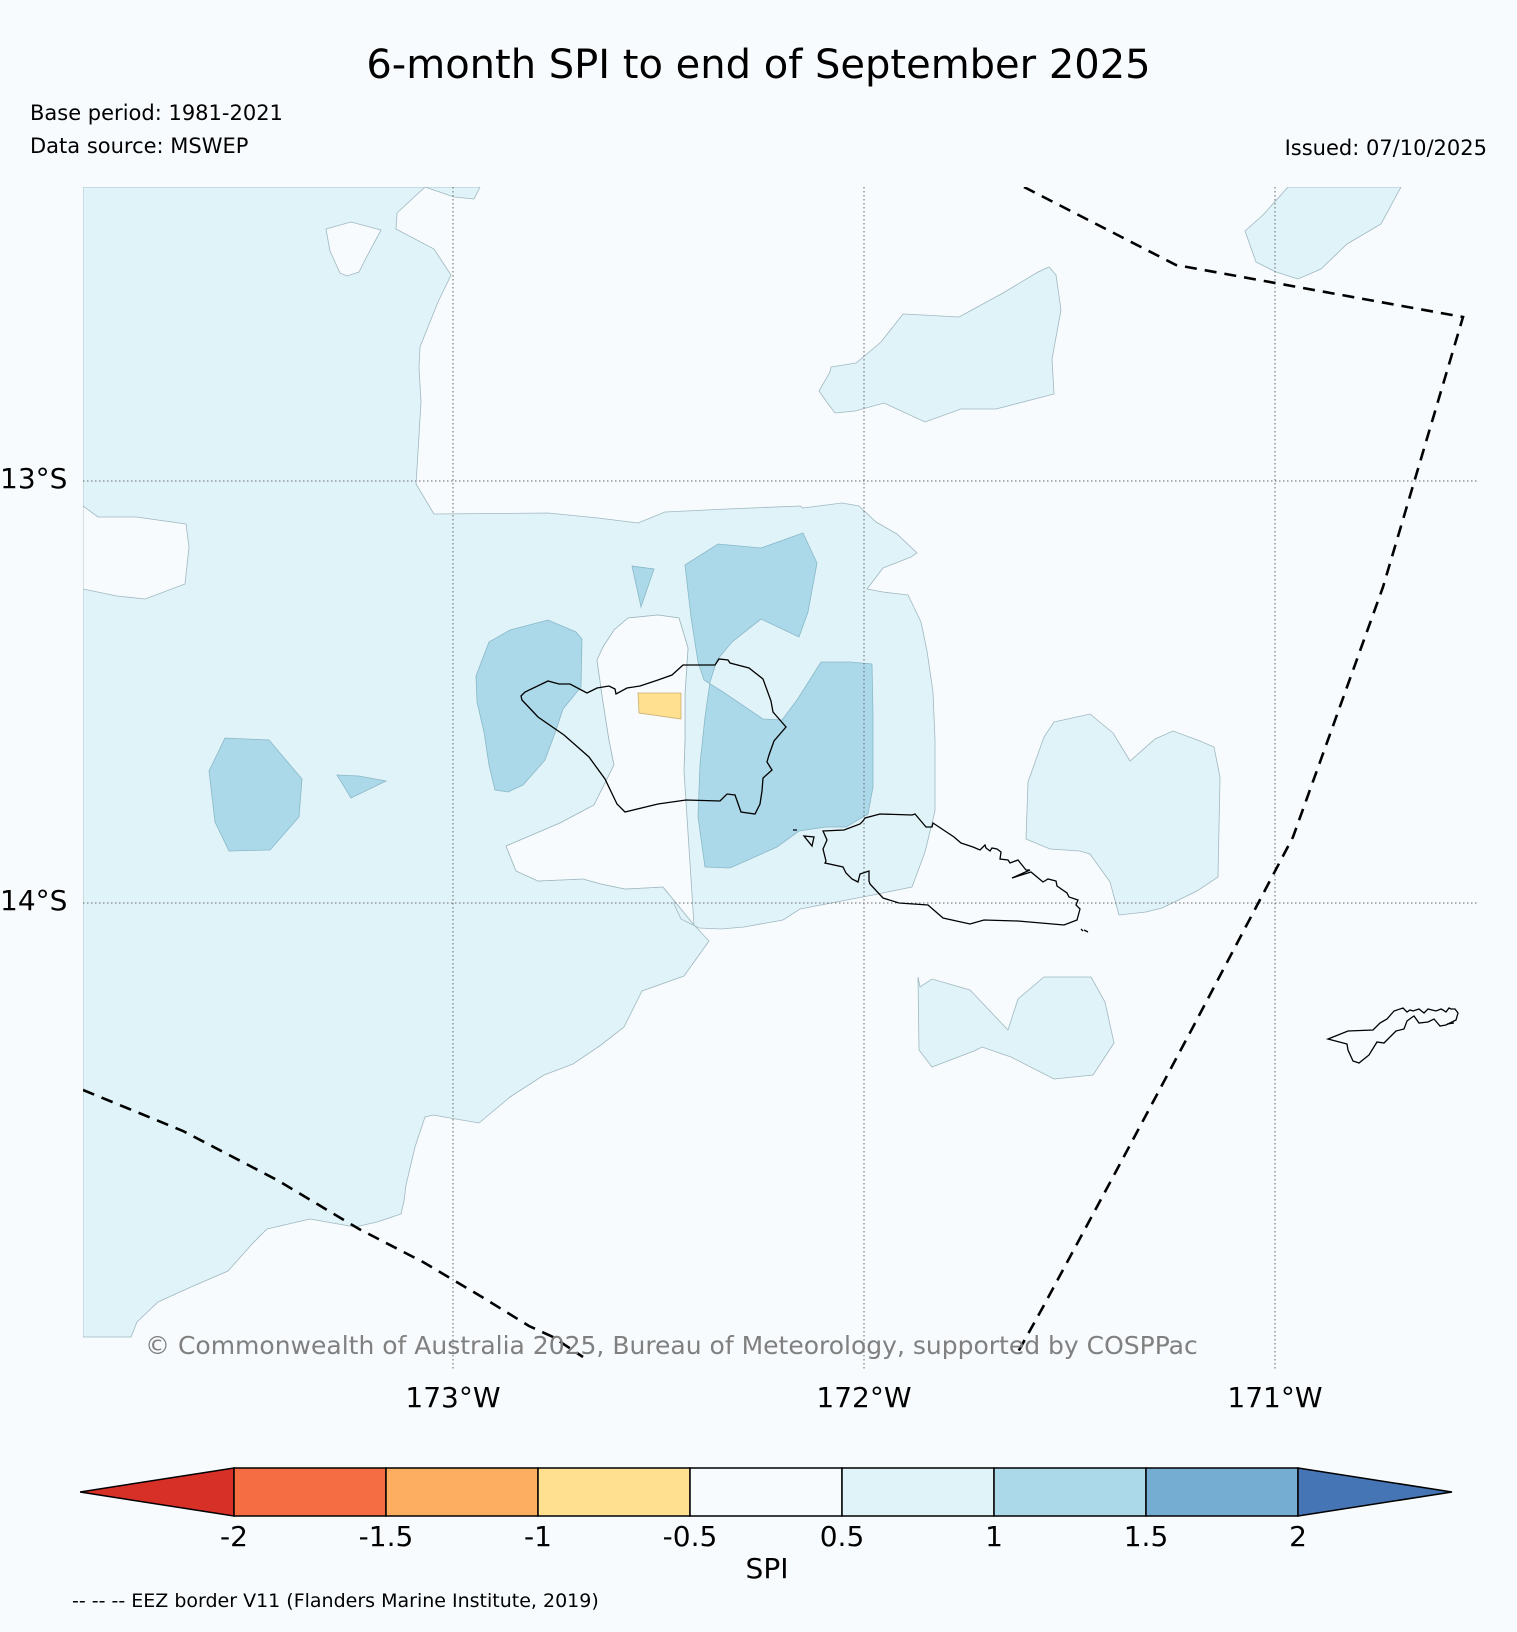 The image size is (1517, 1632). Describe the element at coordinates (156, 113) in the screenshot. I see `base-period: Base period: 1981-2021` at that location.